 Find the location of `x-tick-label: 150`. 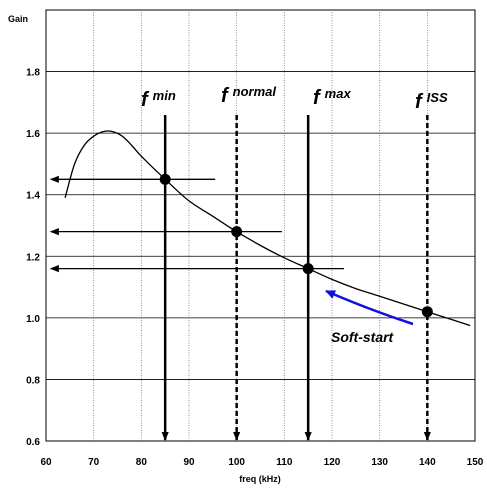

x-tick-label: 150 is located at coordinates (475, 462).